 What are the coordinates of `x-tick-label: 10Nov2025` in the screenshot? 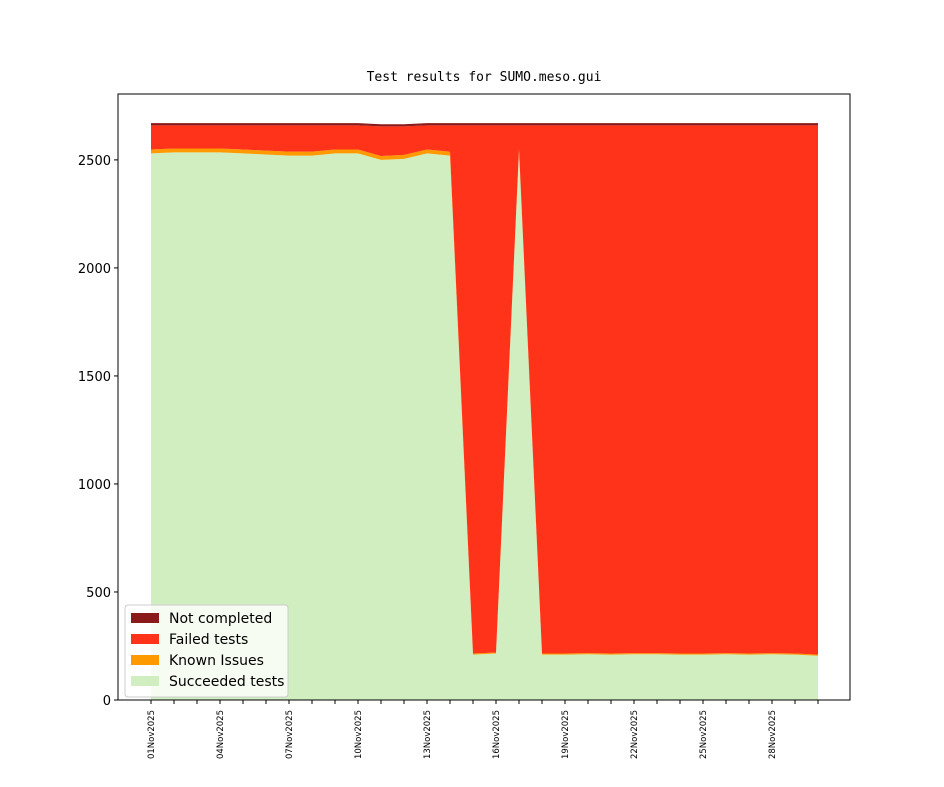 It's located at (359, 734).